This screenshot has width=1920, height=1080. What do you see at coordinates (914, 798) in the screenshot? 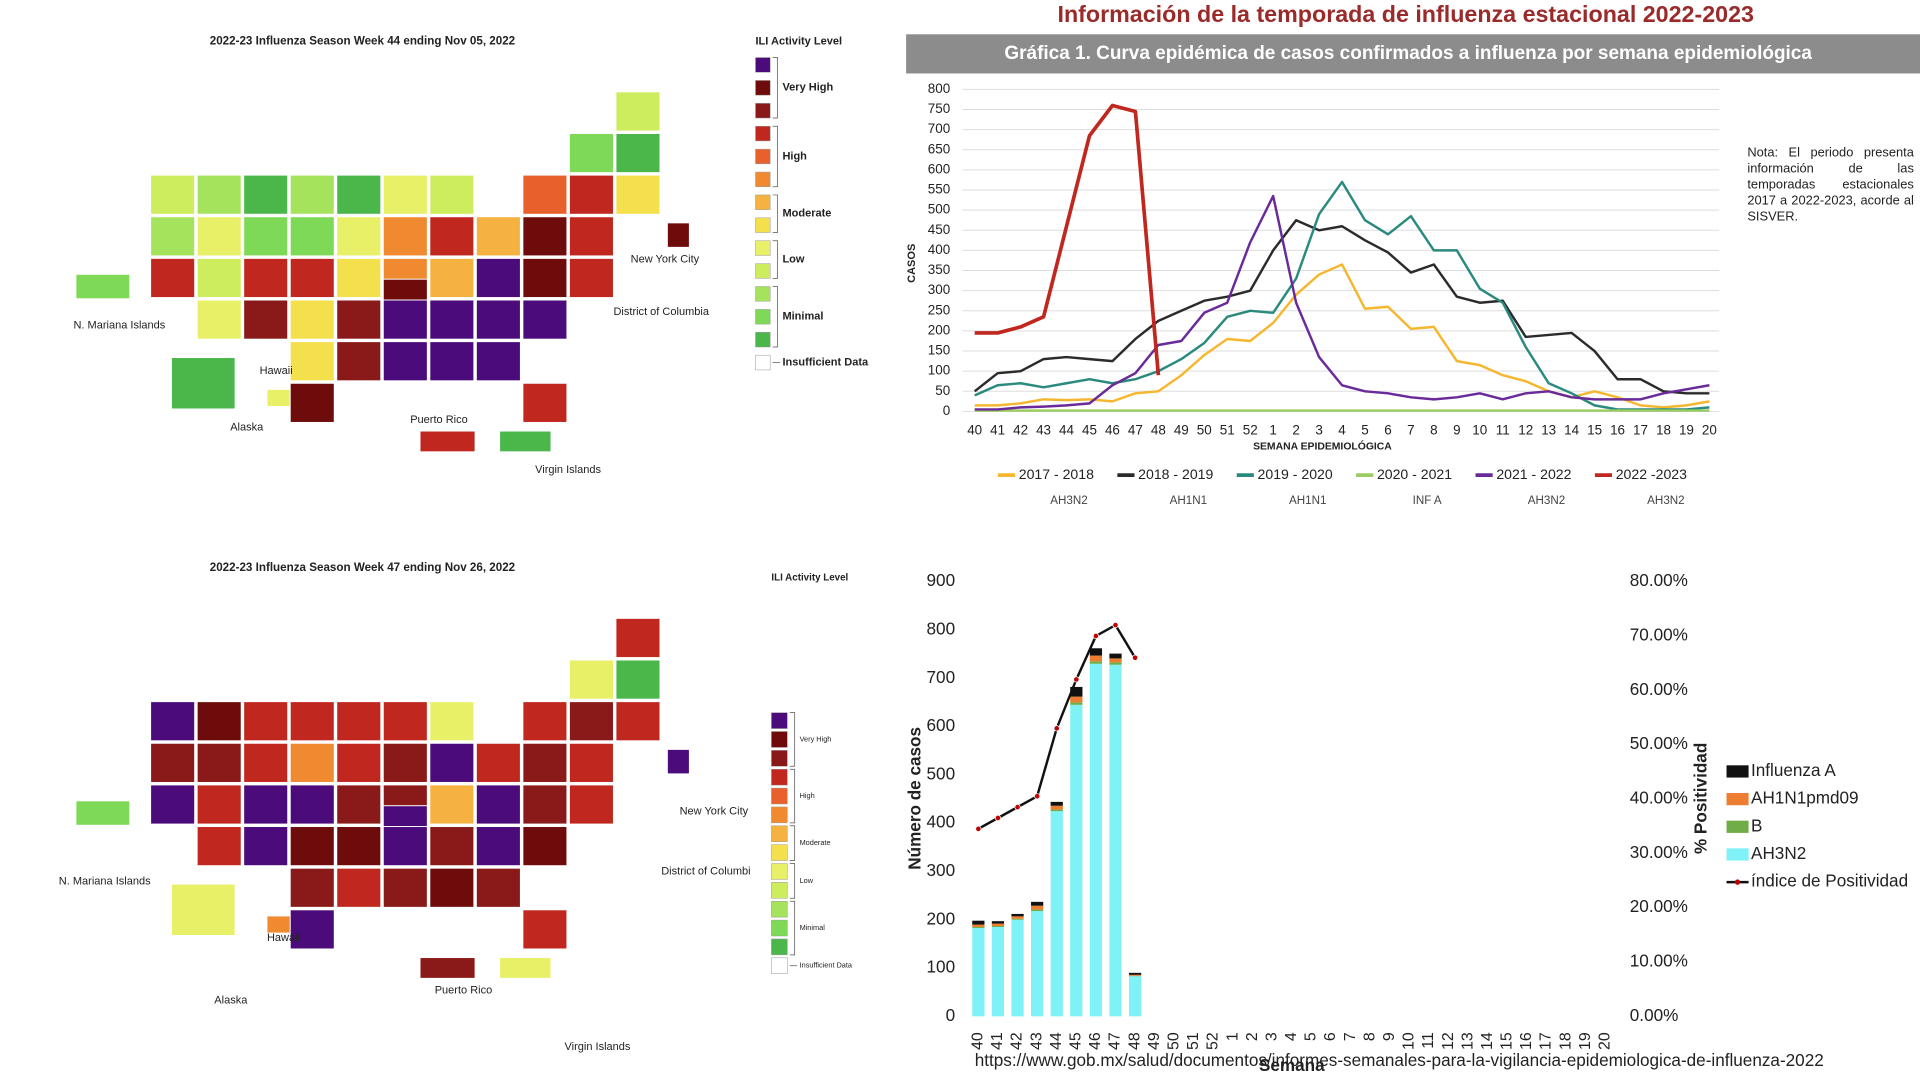
I see `y-axis-label: Número de casos` at bounding box center [914, 798].